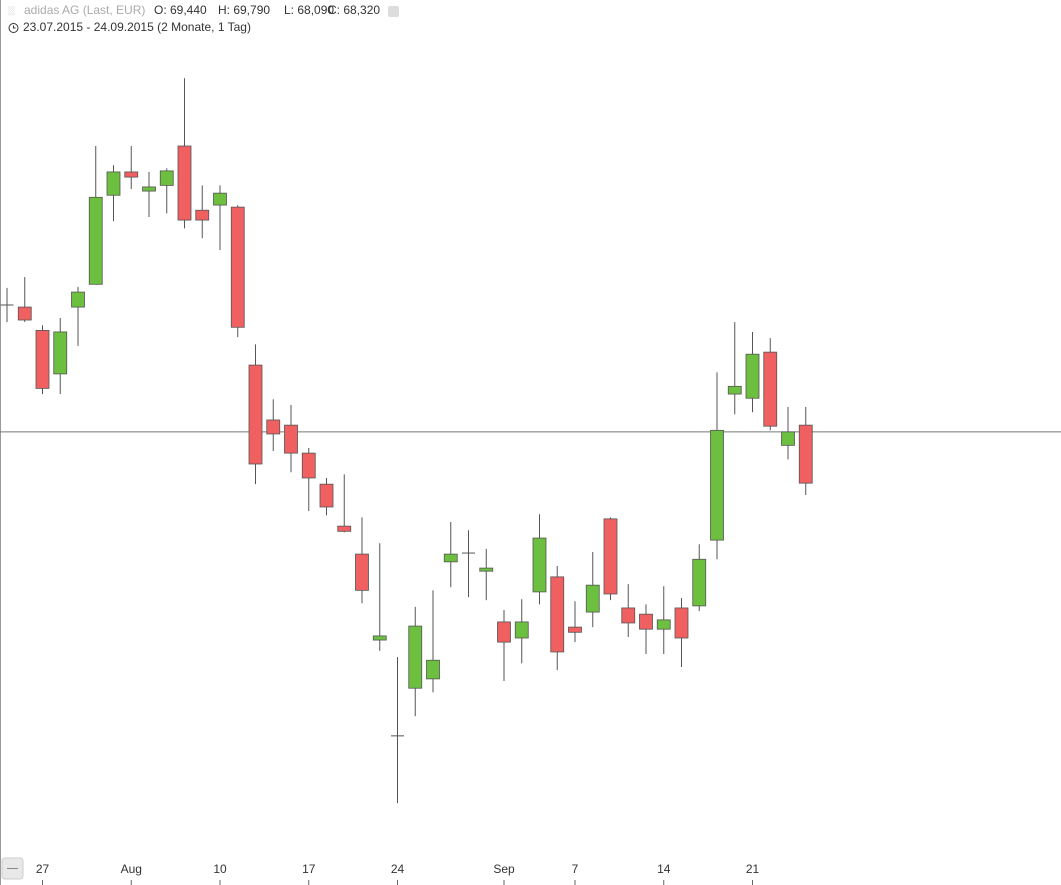 The width and height of the screenshot is (1061, 885). Describe the element at coordinates (244, 10) in the screenshot. I see `ohlc-high: H: 69,790` at that location.